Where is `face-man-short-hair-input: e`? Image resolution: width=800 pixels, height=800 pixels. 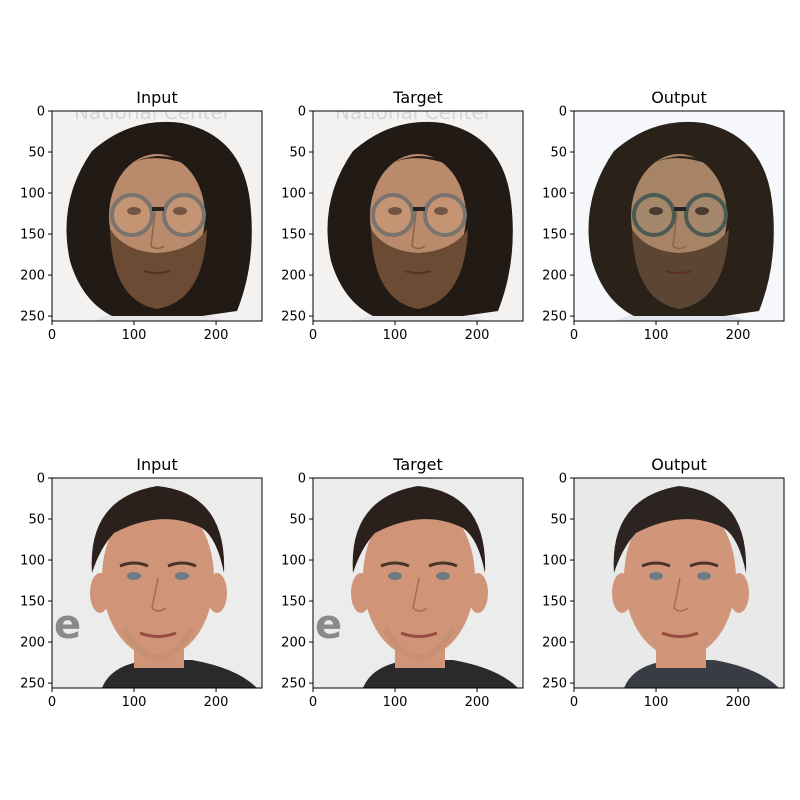 face-man-short-hair-input: e is located at coordinates (157, 583).